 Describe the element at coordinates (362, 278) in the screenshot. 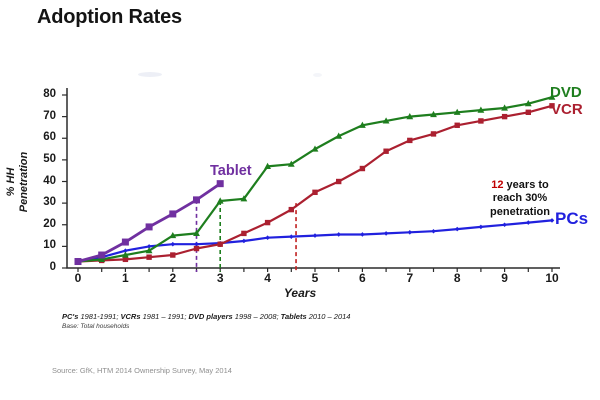

I see `x-tick-label: 6` at that location.